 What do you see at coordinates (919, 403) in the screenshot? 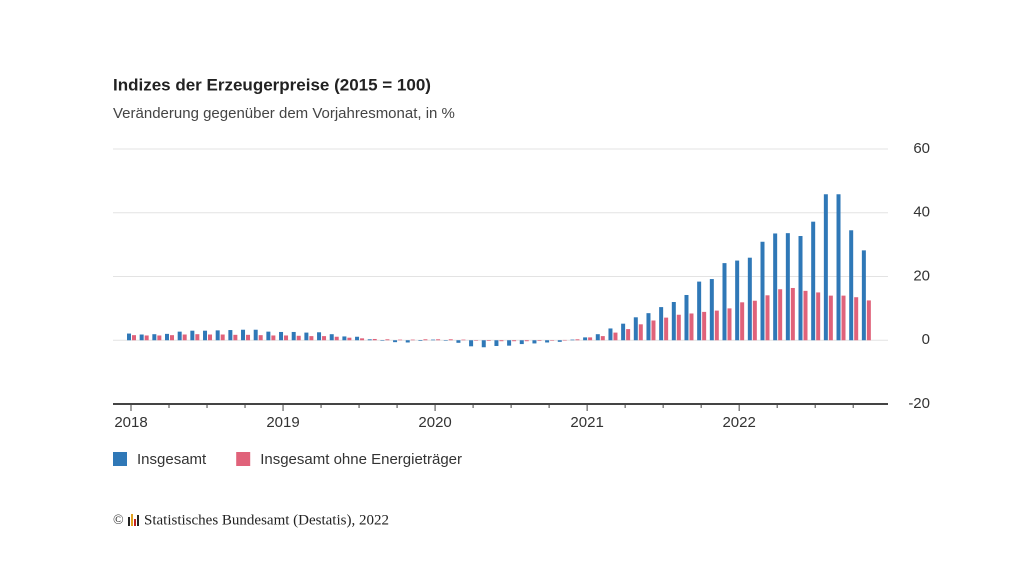
I see `y-tick-label: -20` at bounding box center [919, 403].